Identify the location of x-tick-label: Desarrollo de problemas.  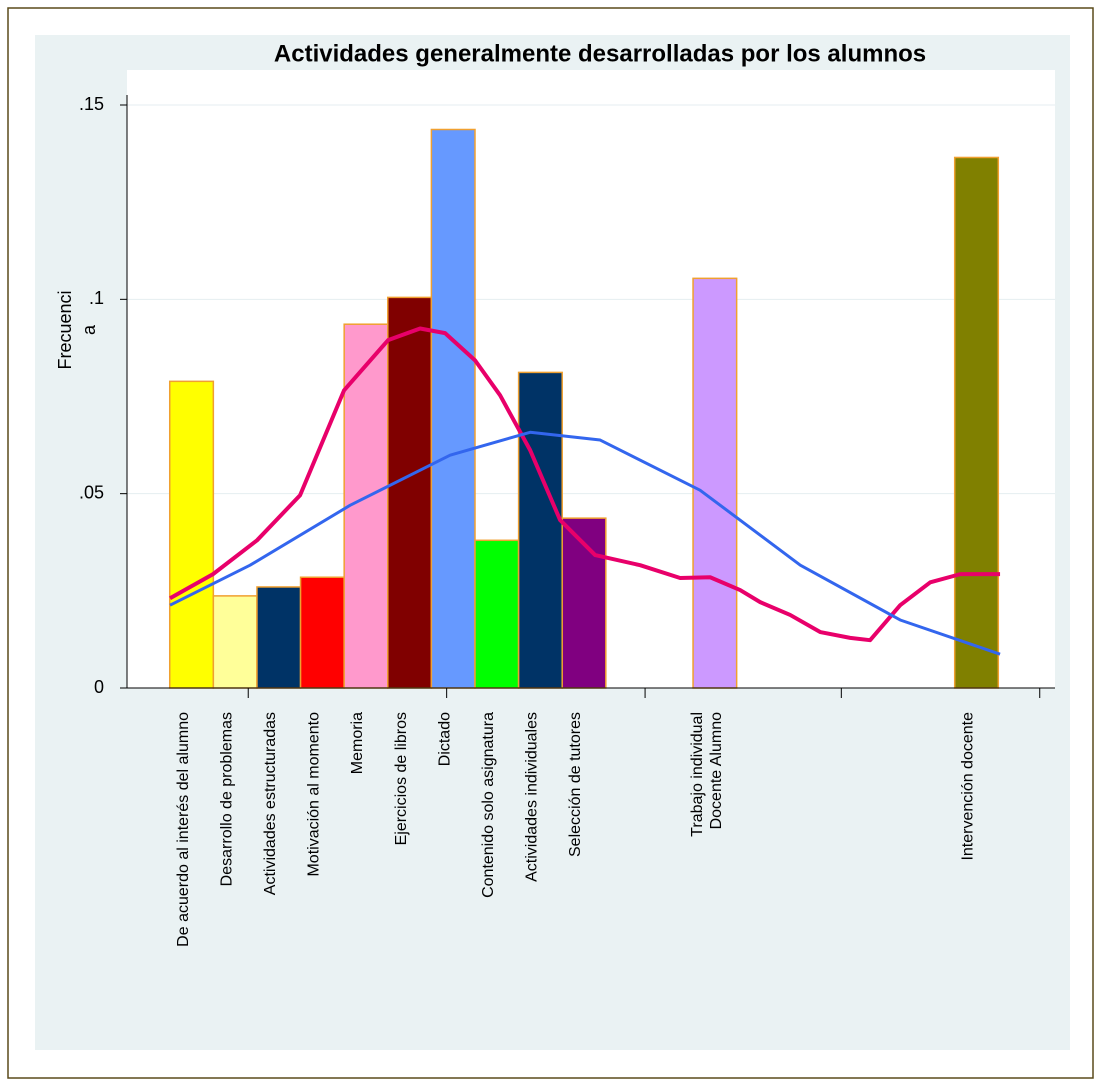
(226, 799).